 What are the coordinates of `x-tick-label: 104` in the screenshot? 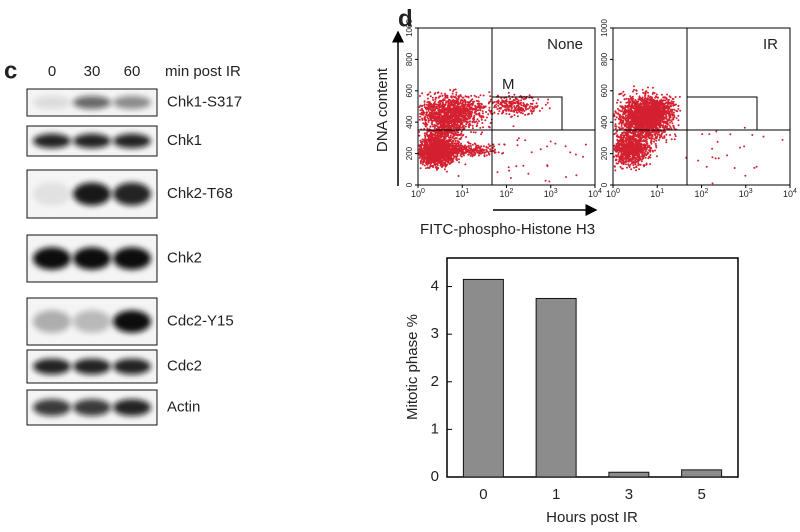 It's located at (595, 194).